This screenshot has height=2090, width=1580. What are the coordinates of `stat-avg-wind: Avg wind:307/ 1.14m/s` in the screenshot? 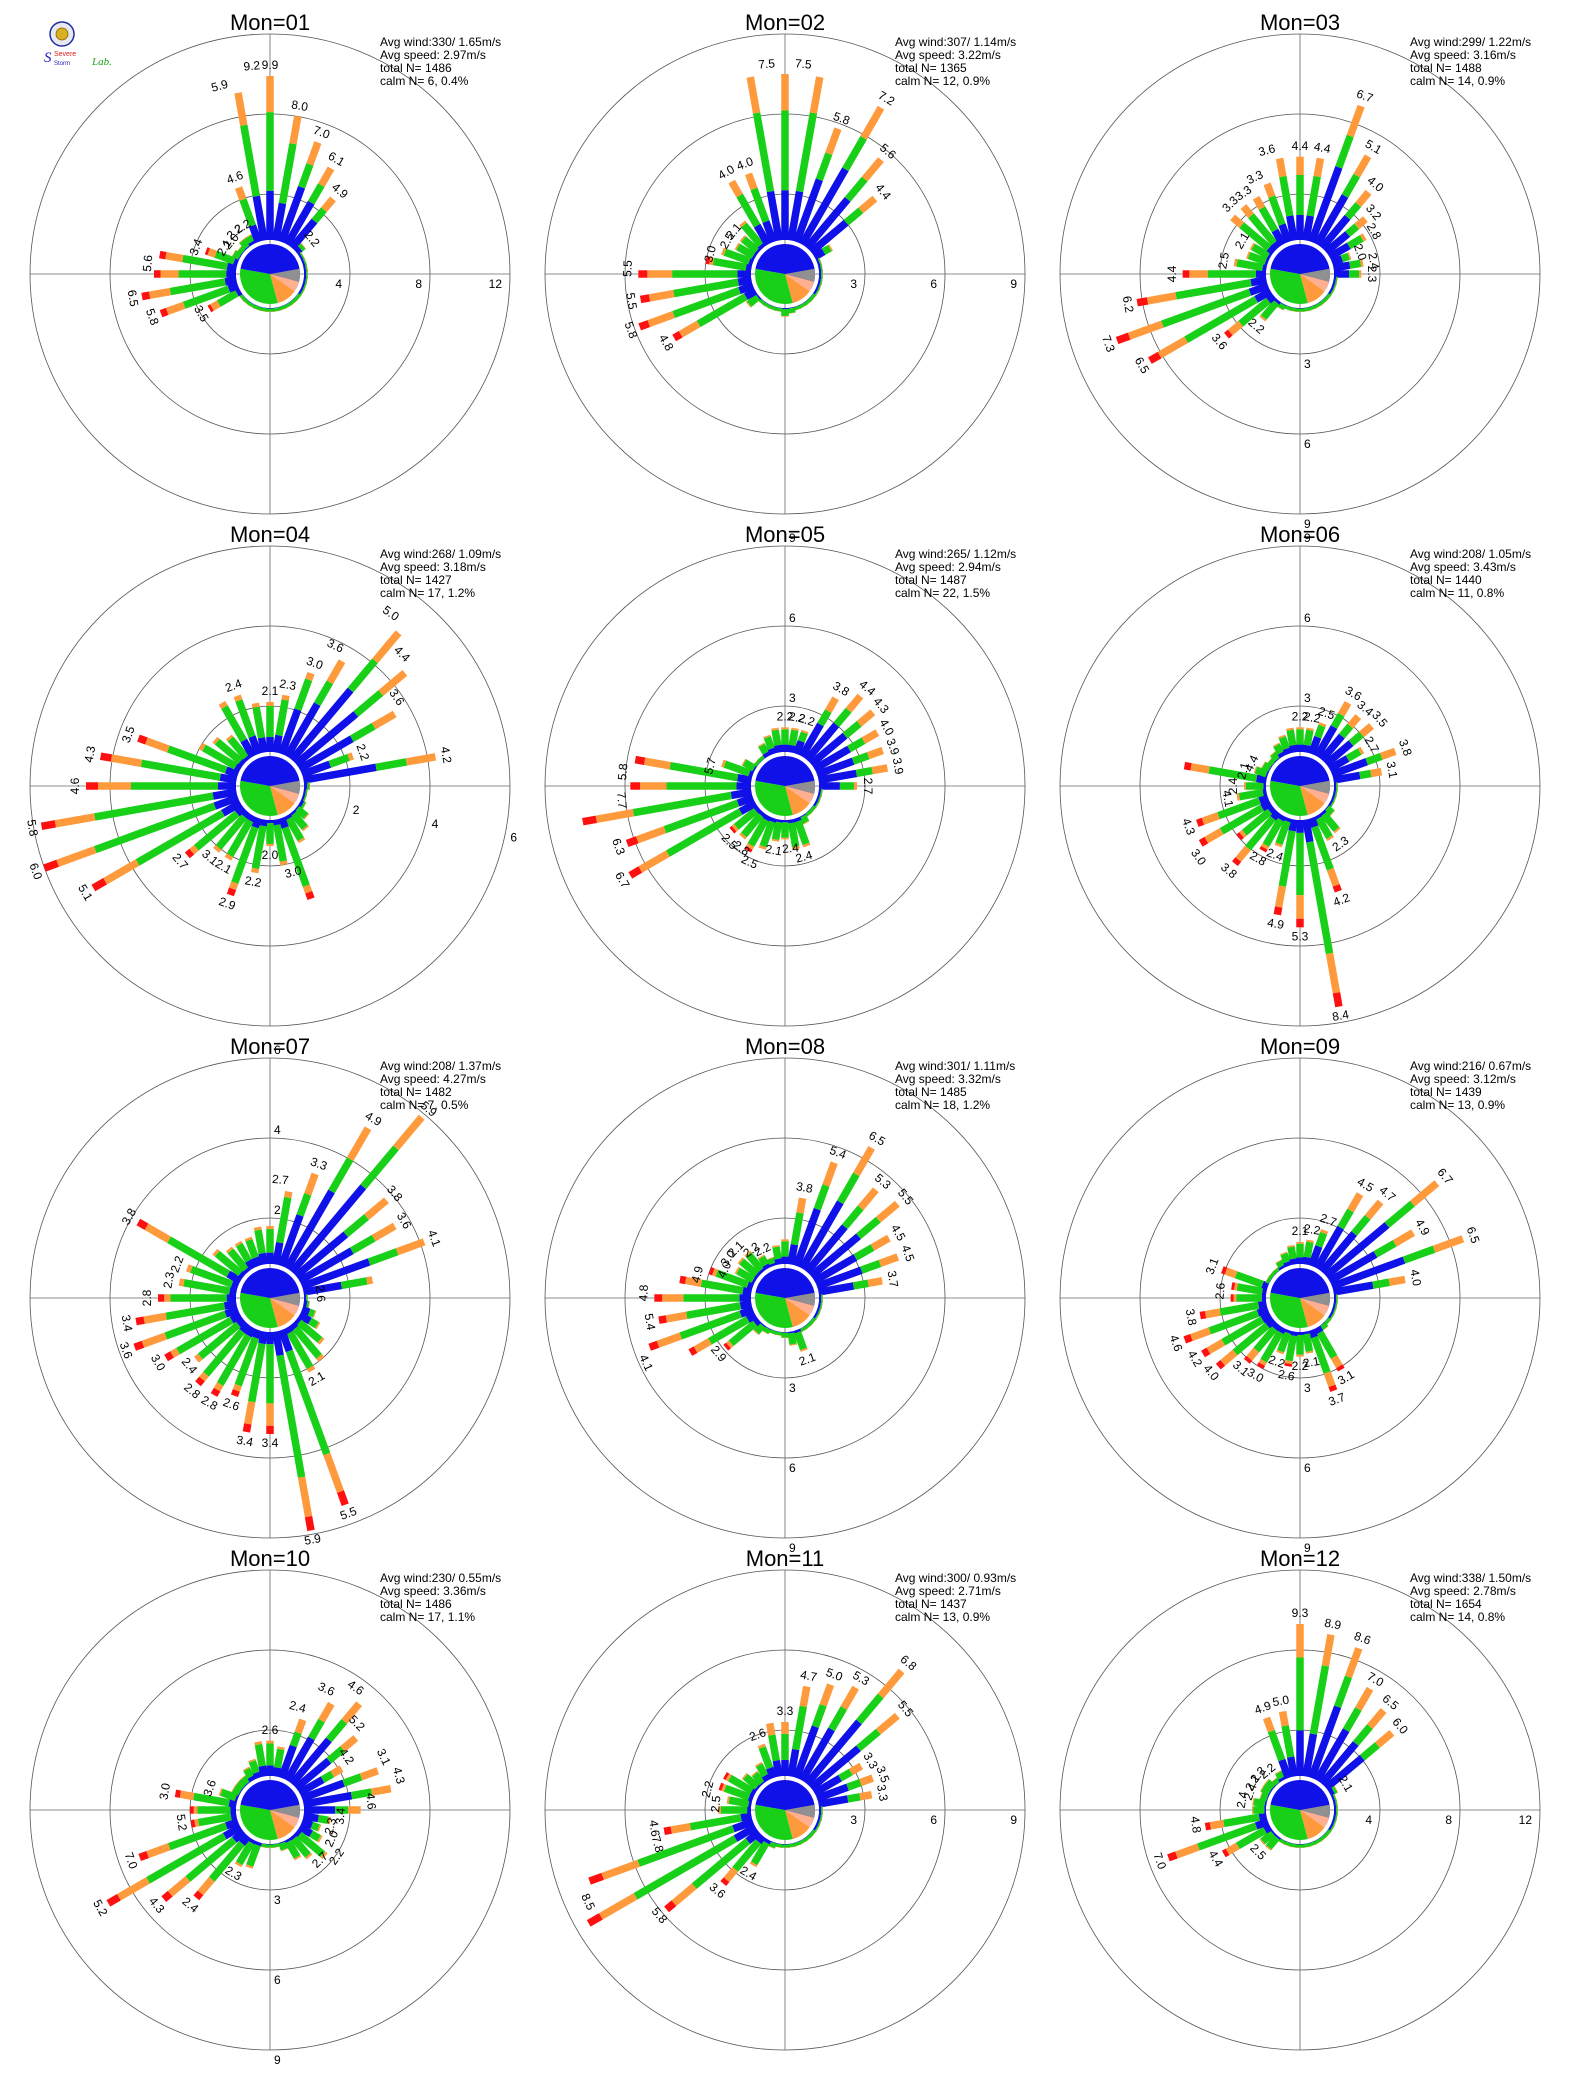 It's located at (955, 42).